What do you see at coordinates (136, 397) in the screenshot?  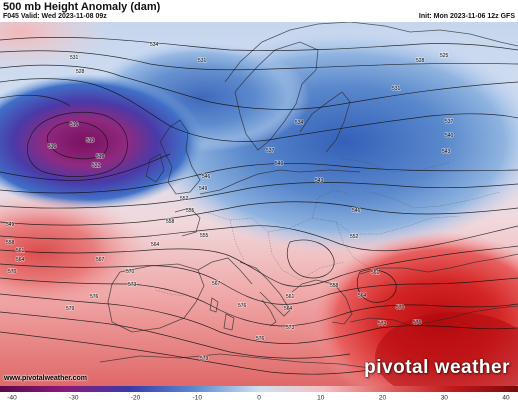 I see `colorbar-tick-label: -20` at bounding box center [136, 397].